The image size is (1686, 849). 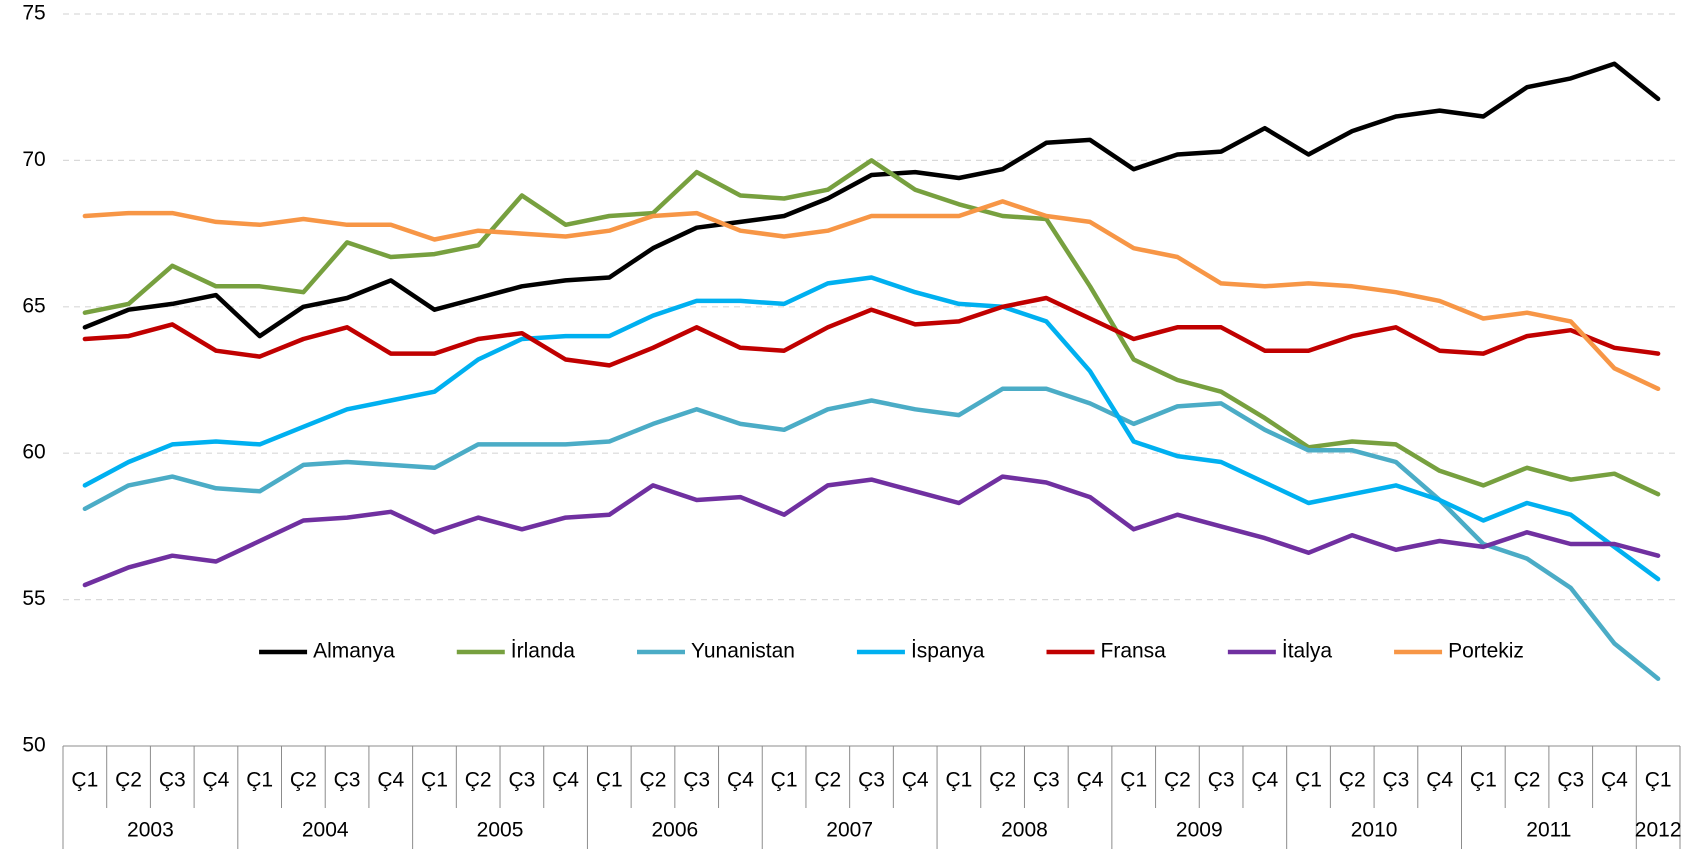 I want to click on legend-label: Fransa, so click(x=1134, y=651).